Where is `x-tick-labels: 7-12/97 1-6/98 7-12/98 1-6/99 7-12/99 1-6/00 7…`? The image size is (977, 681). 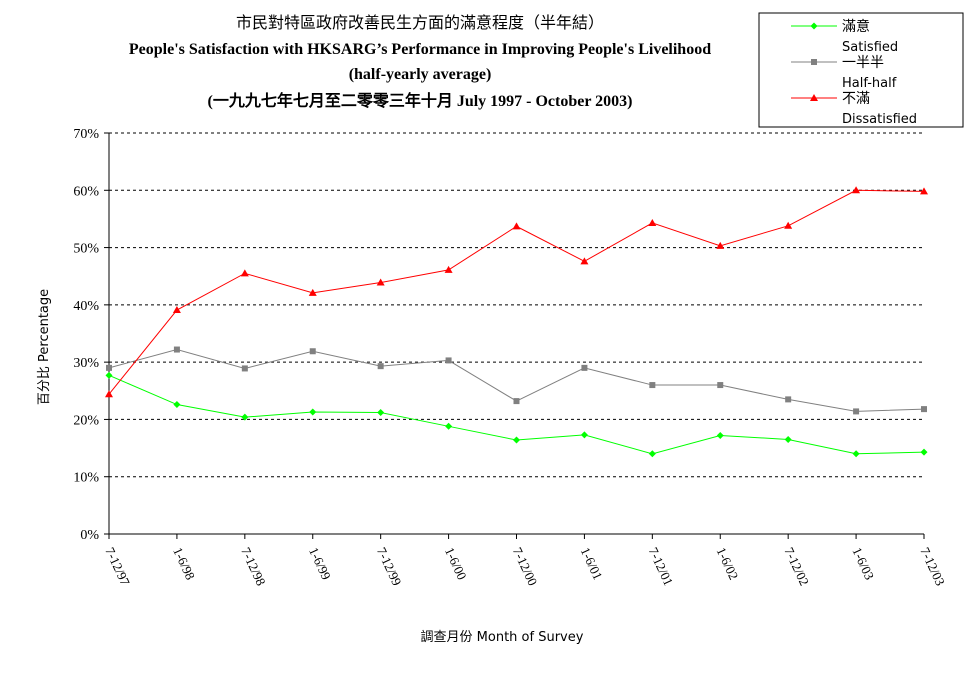 x-tick-labels: 7-12/97 1-6/98 7-12/98 1-6/99 7-12/99 1-6/00 7… is located at coordinates (525, 566).